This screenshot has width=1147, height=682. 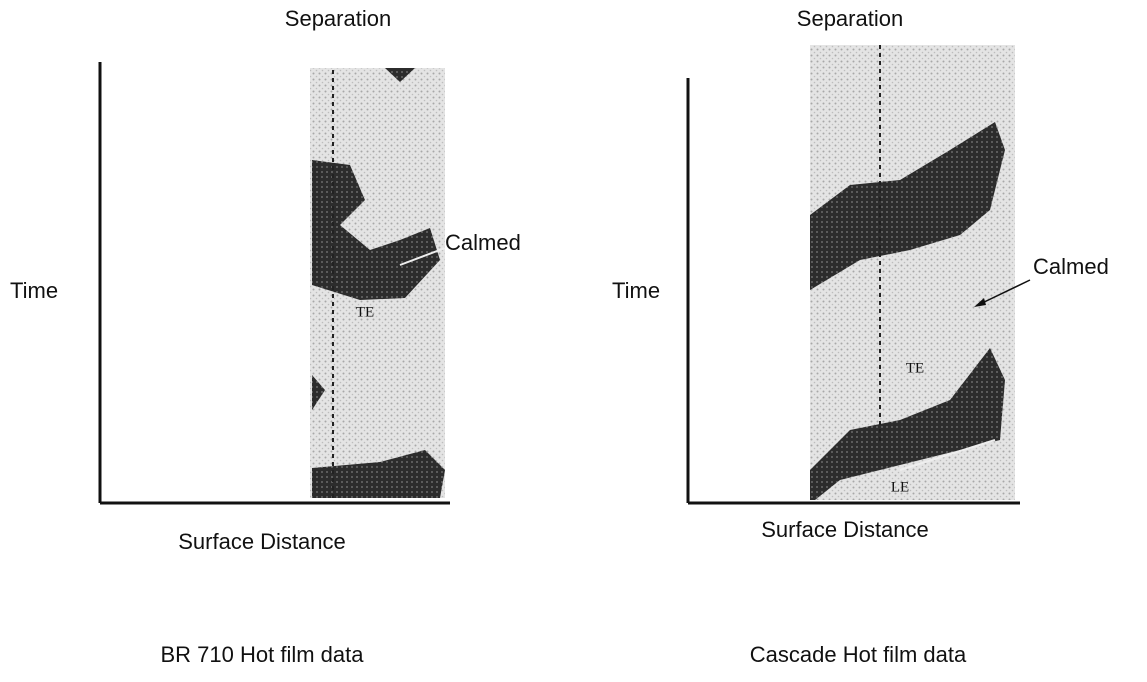 What do you see at coordinates (980, 302) in the screenshot?
I see `arrow-head` at bounding box center [980, 302].